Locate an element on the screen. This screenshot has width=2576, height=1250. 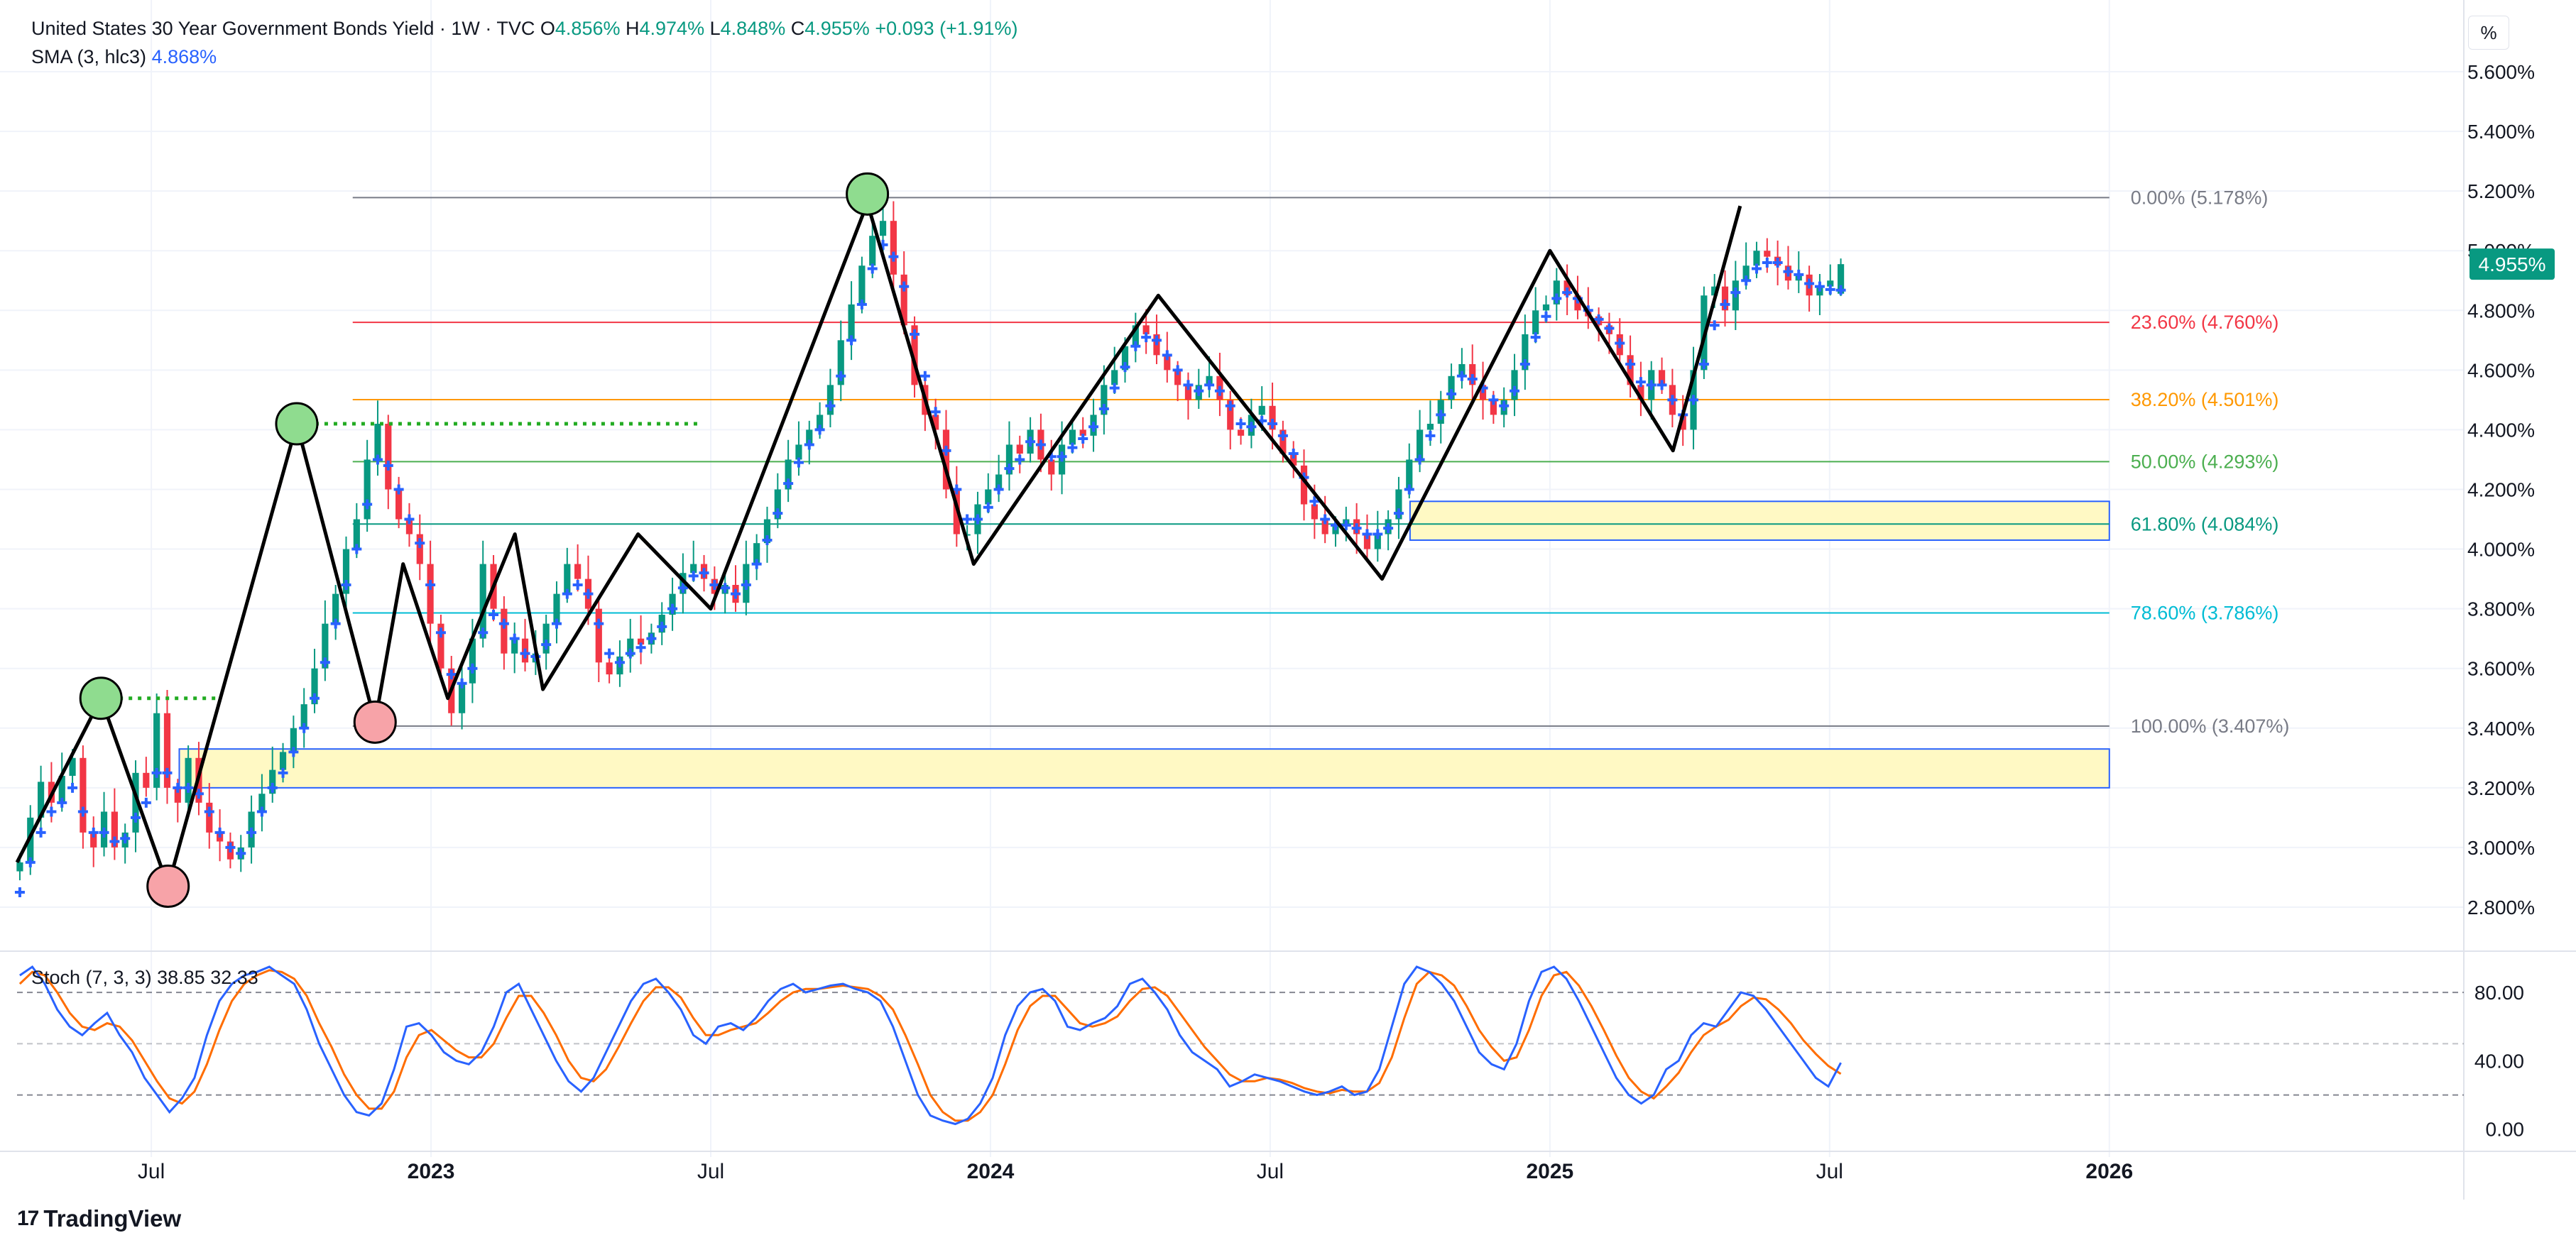
tradingview-brand: 17 TradingView is located at coordinates (99, 1218).